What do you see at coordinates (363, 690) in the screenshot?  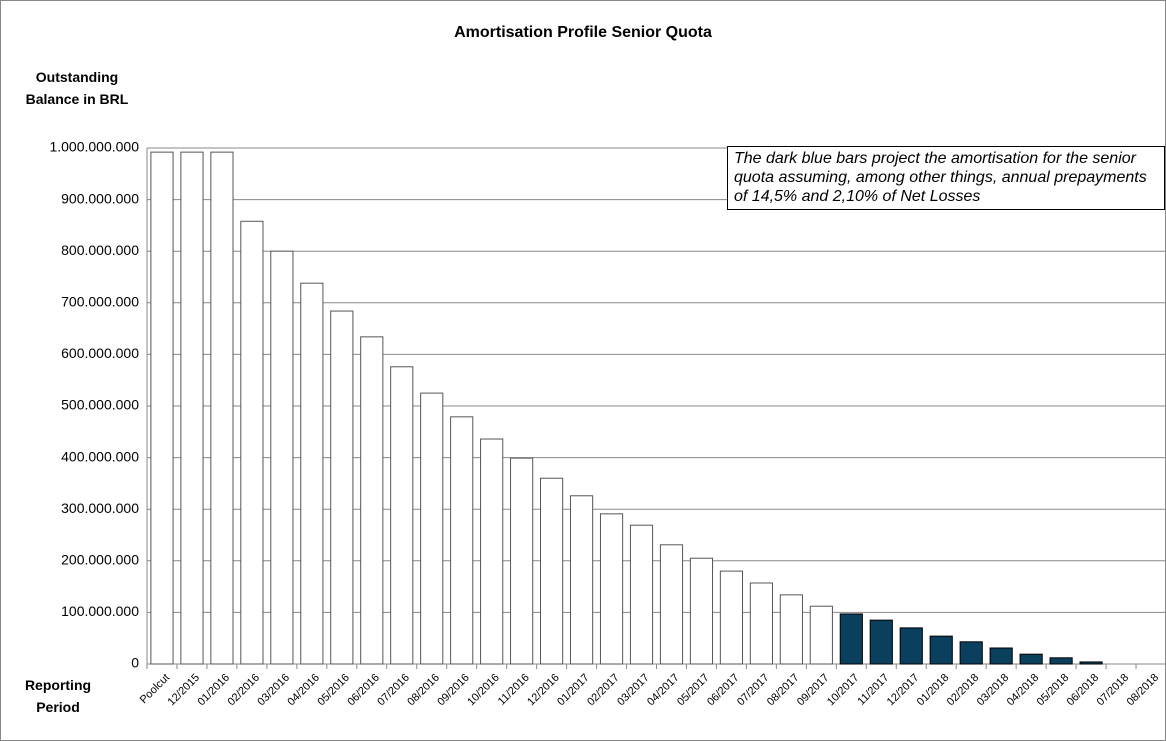 I see `x-tick-label: 06/2016` at bounding box center [363, 690].